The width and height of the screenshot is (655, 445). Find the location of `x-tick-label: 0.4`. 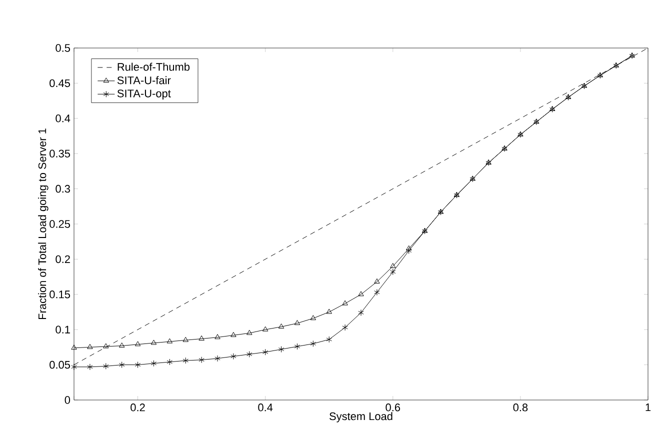

x-tick-label: 0.4 is located at coordinates (265, 408).